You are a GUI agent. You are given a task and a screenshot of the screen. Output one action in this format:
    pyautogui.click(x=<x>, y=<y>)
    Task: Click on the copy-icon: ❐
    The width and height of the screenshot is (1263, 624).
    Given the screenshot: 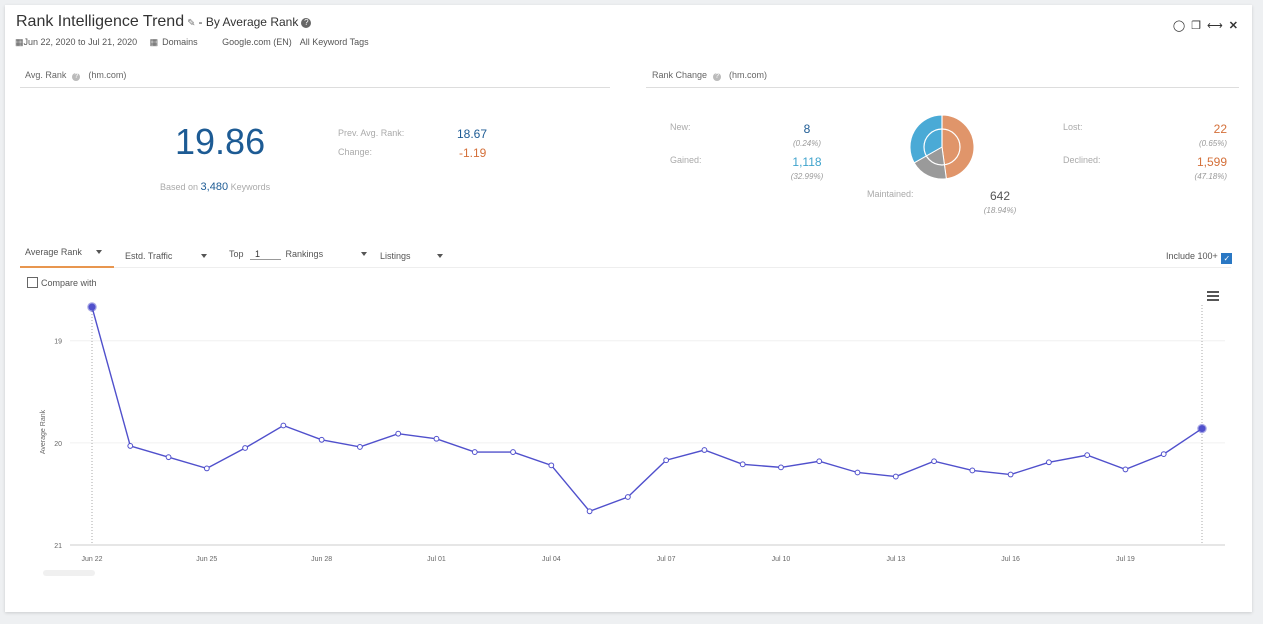 What is the action you would take?
    pyautogui.click(x=1196, y=26)
    